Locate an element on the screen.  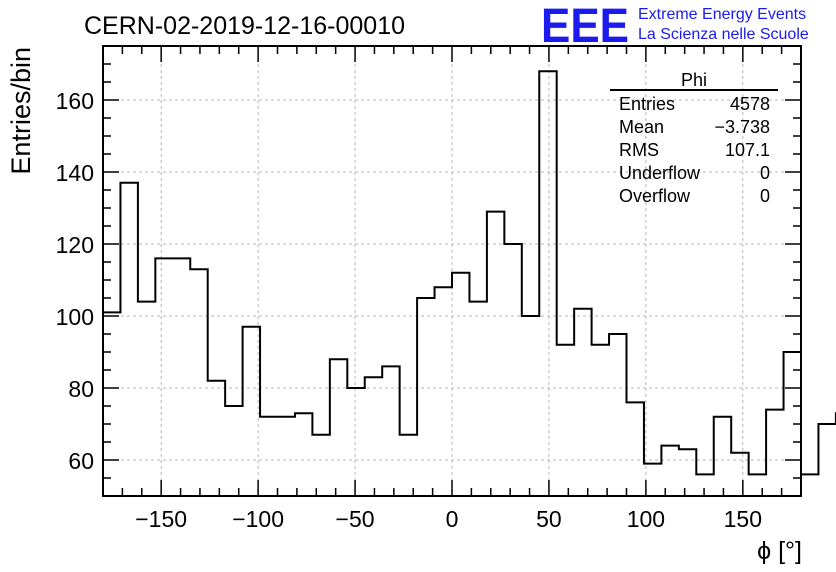
stats-label-mean: Mean is located at coordinates (641, 127).